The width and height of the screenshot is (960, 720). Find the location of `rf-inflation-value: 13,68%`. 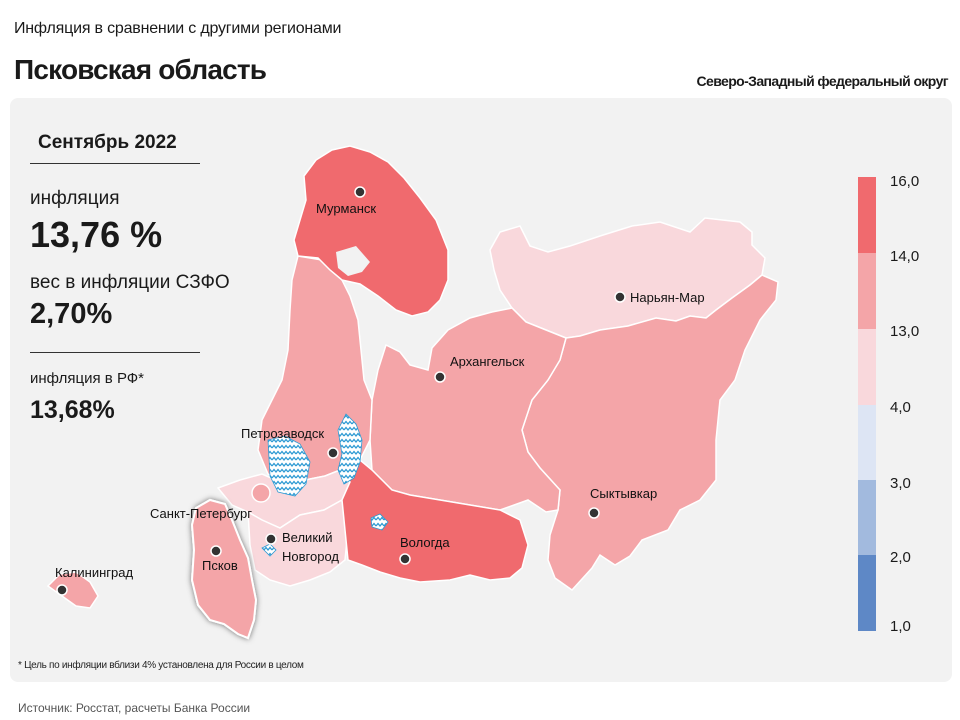

rf-inflation-value: 13,68% is located at coordinates (72, 410).